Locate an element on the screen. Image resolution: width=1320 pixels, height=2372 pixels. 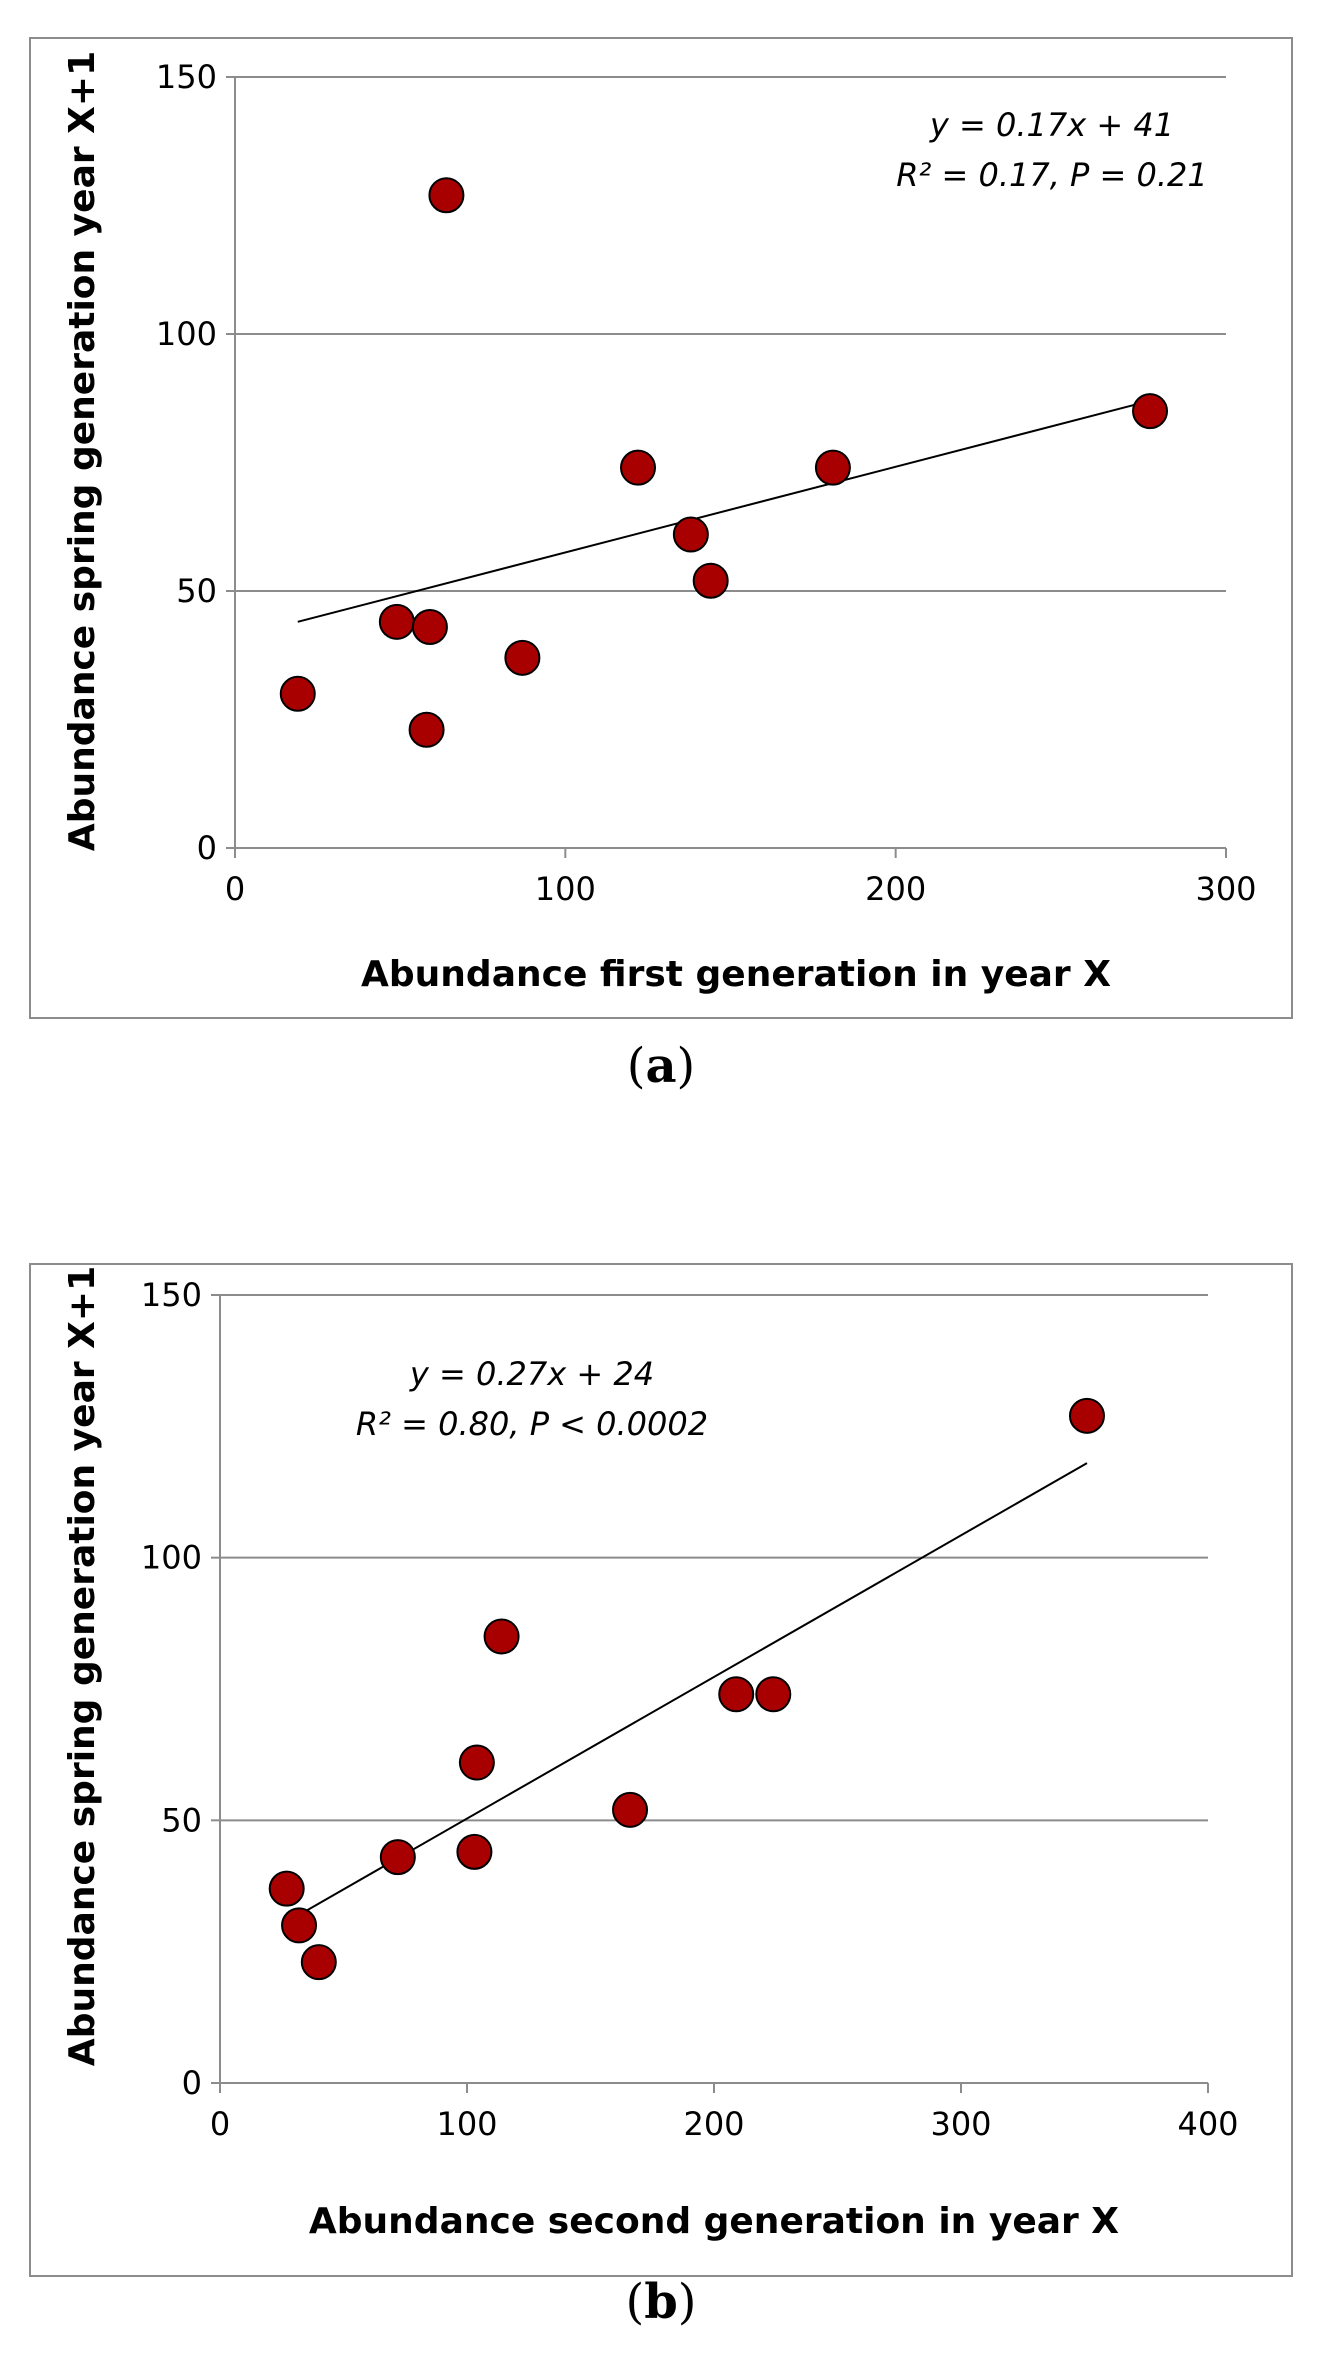
panel-caption-a: (a) is located at coordinates (661, 1066).